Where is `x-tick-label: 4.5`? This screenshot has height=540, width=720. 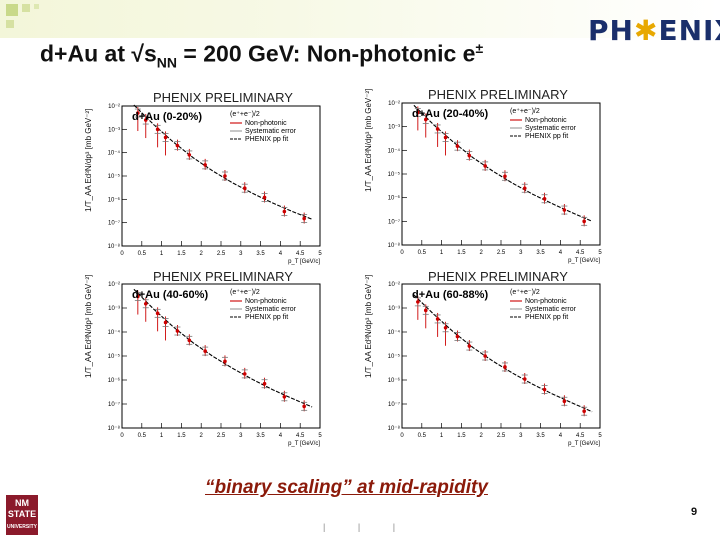 x-tick-label: 4.5 is located at coordinates (300, 254).